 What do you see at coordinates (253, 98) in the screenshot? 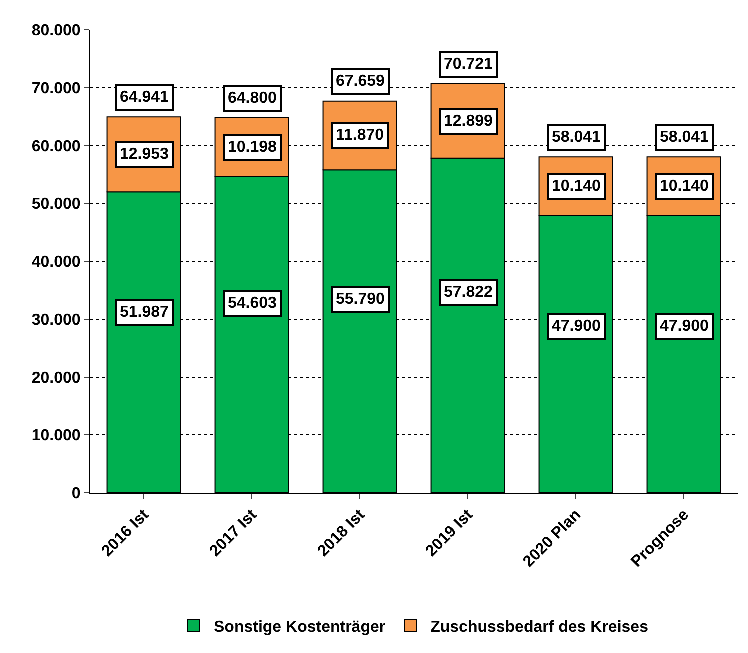
I see `total-label: 64.800` at bounding box center [253, 98].